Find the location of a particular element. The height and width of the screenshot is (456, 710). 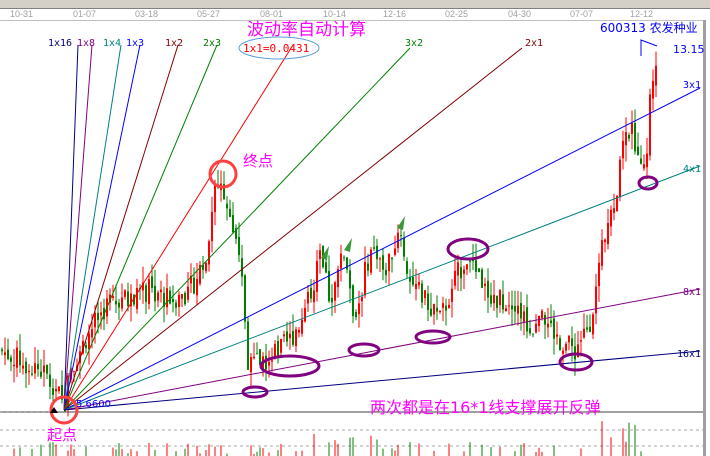

date-tick: 01-07 is located at coordinates (85, 14).